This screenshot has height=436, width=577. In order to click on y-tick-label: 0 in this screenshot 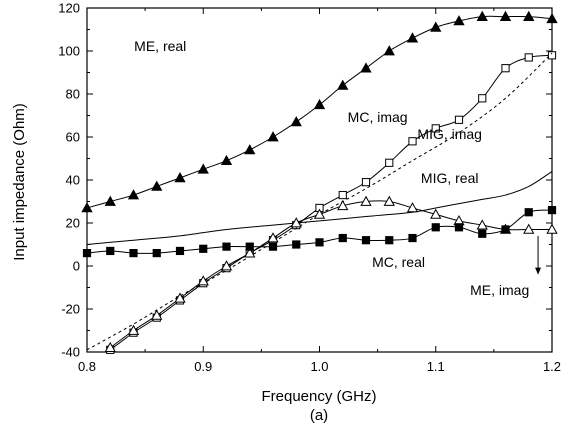, I will do `click(76, 266)`.